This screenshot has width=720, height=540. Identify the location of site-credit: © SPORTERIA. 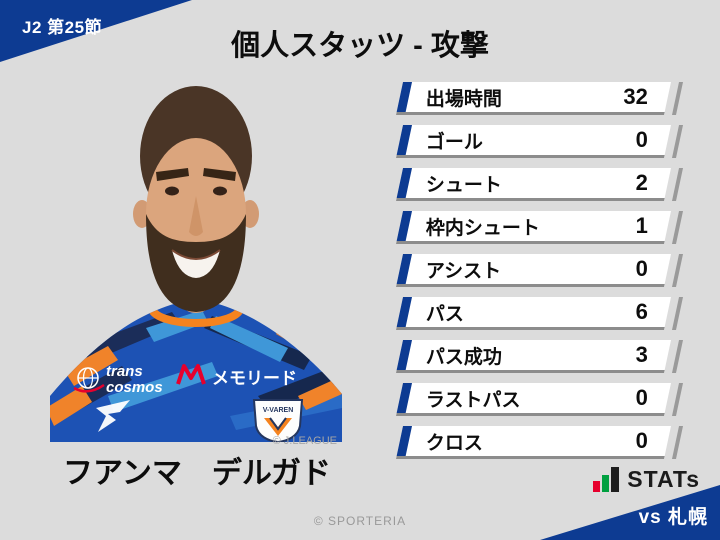
(360, 521).